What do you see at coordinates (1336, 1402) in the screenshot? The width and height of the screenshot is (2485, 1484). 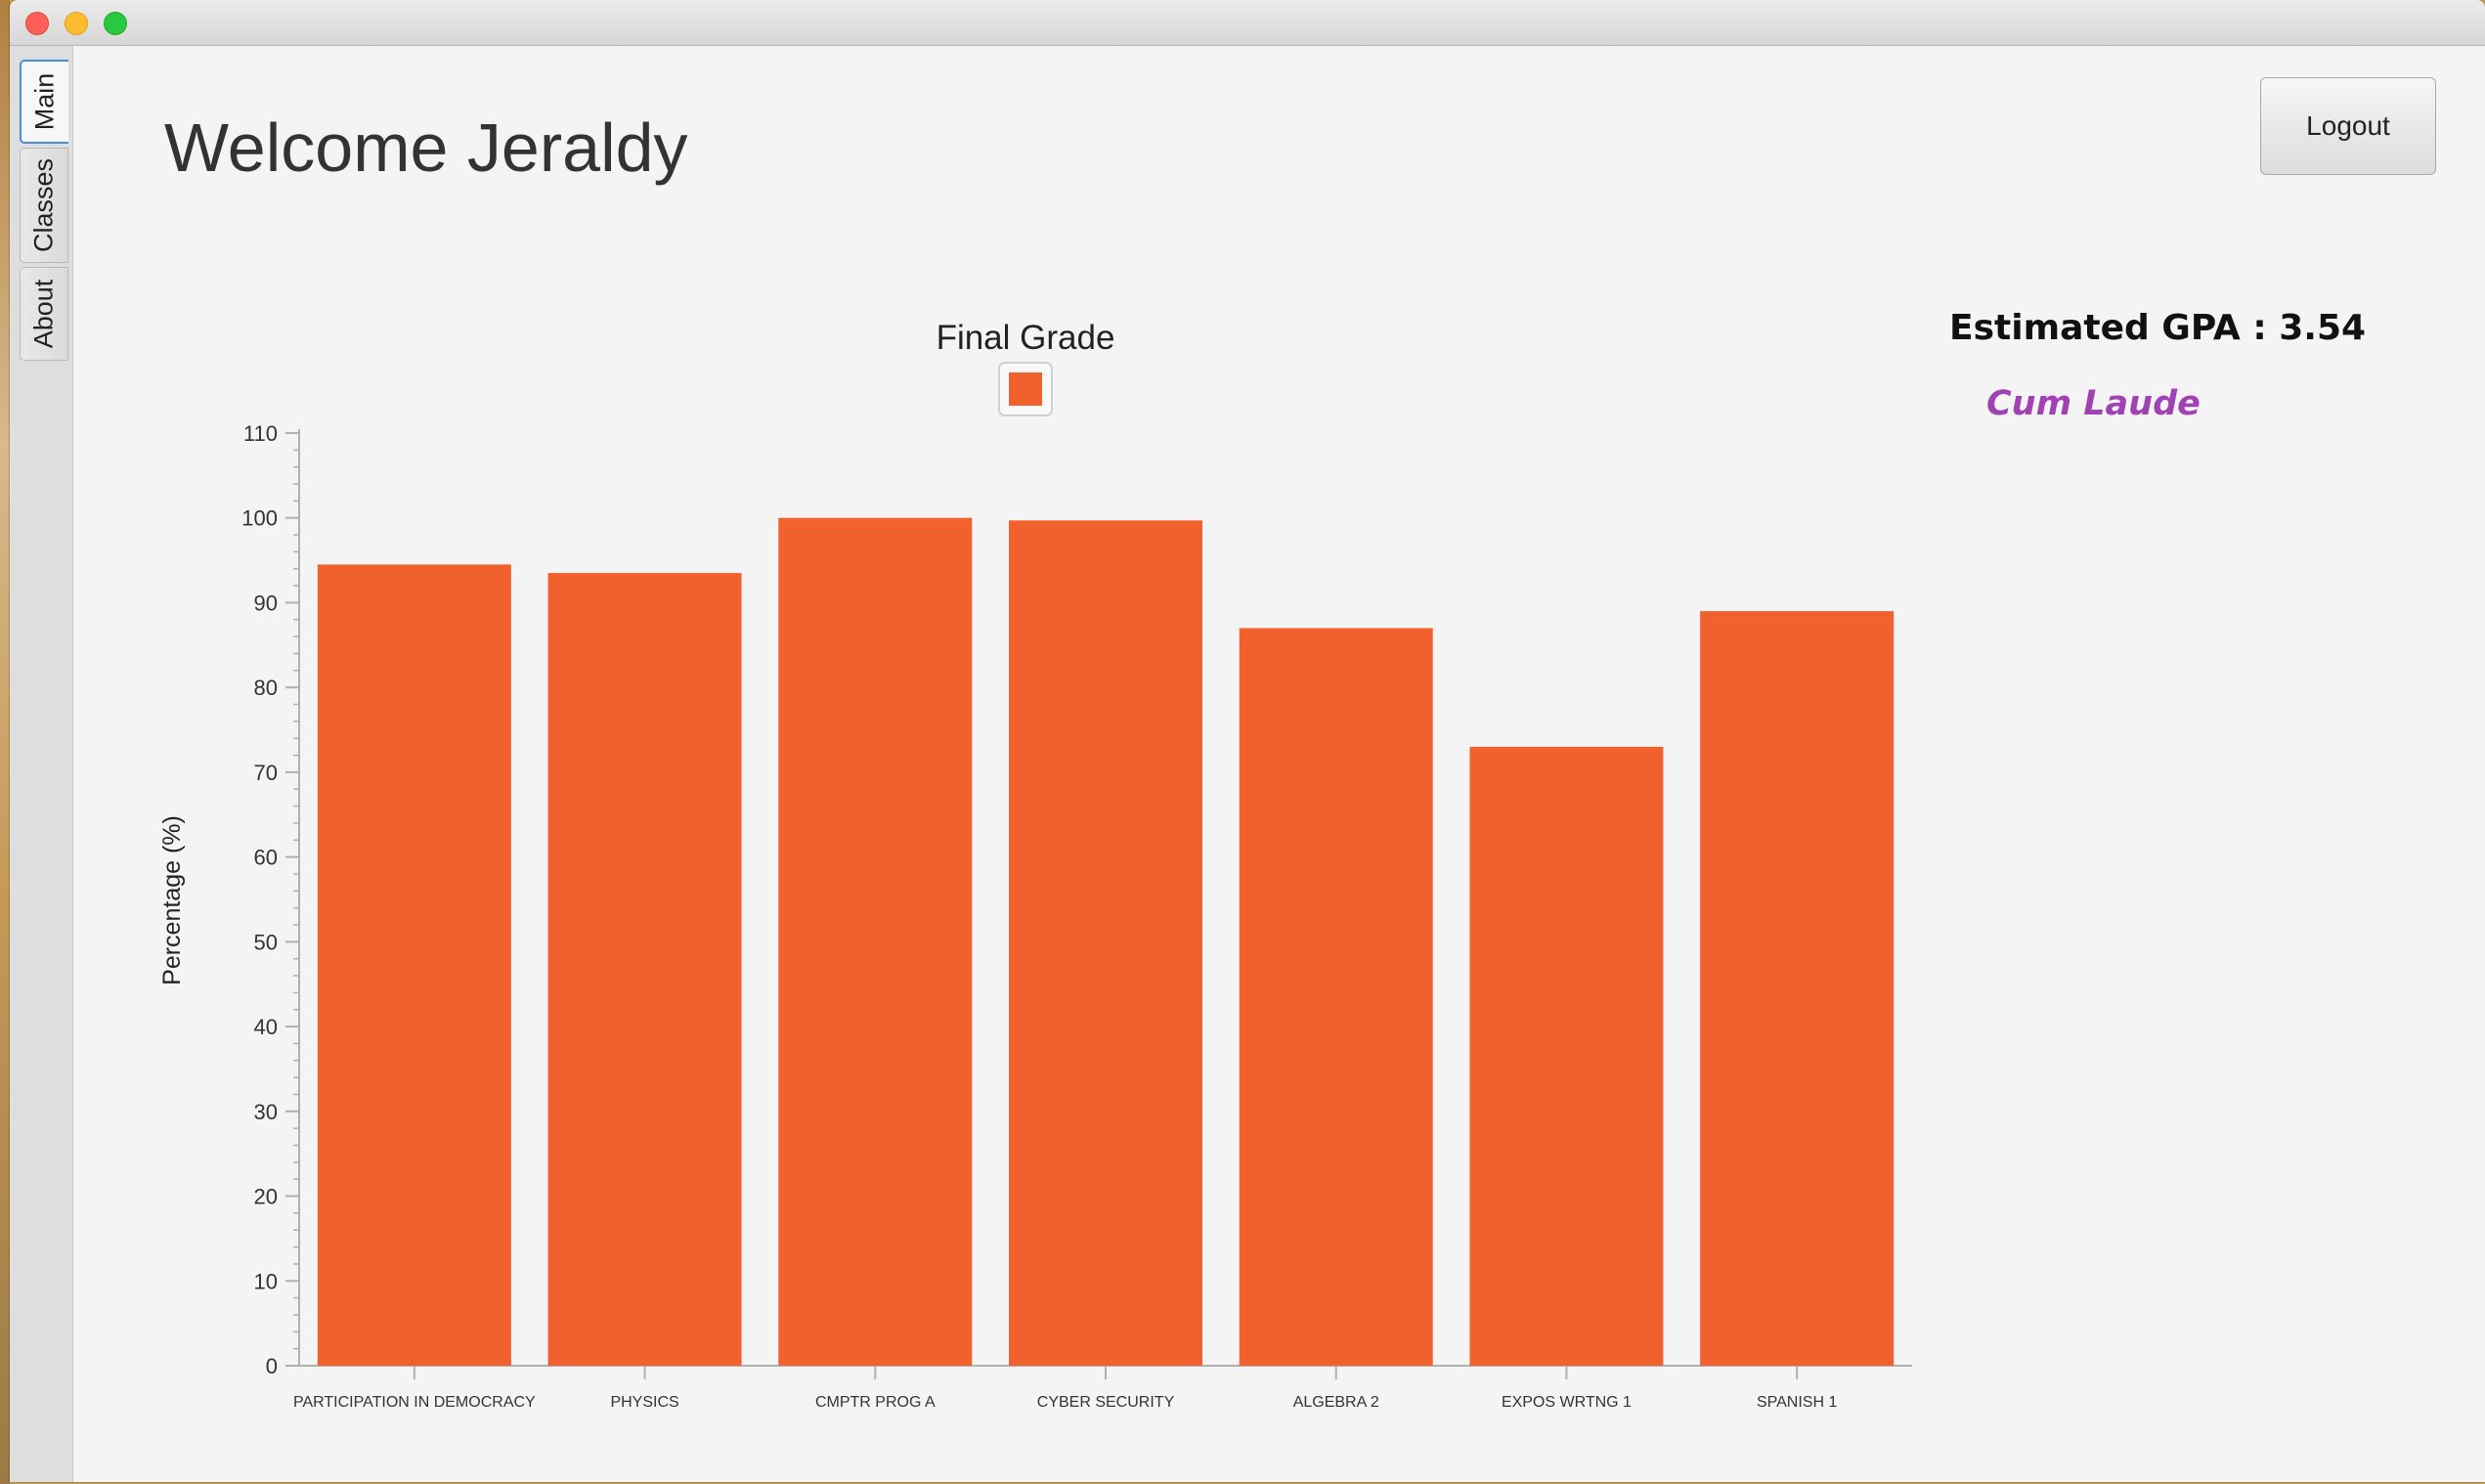 I see `x-tick-label: ALGEBRA 2` at bounding box center [1336, 1402].